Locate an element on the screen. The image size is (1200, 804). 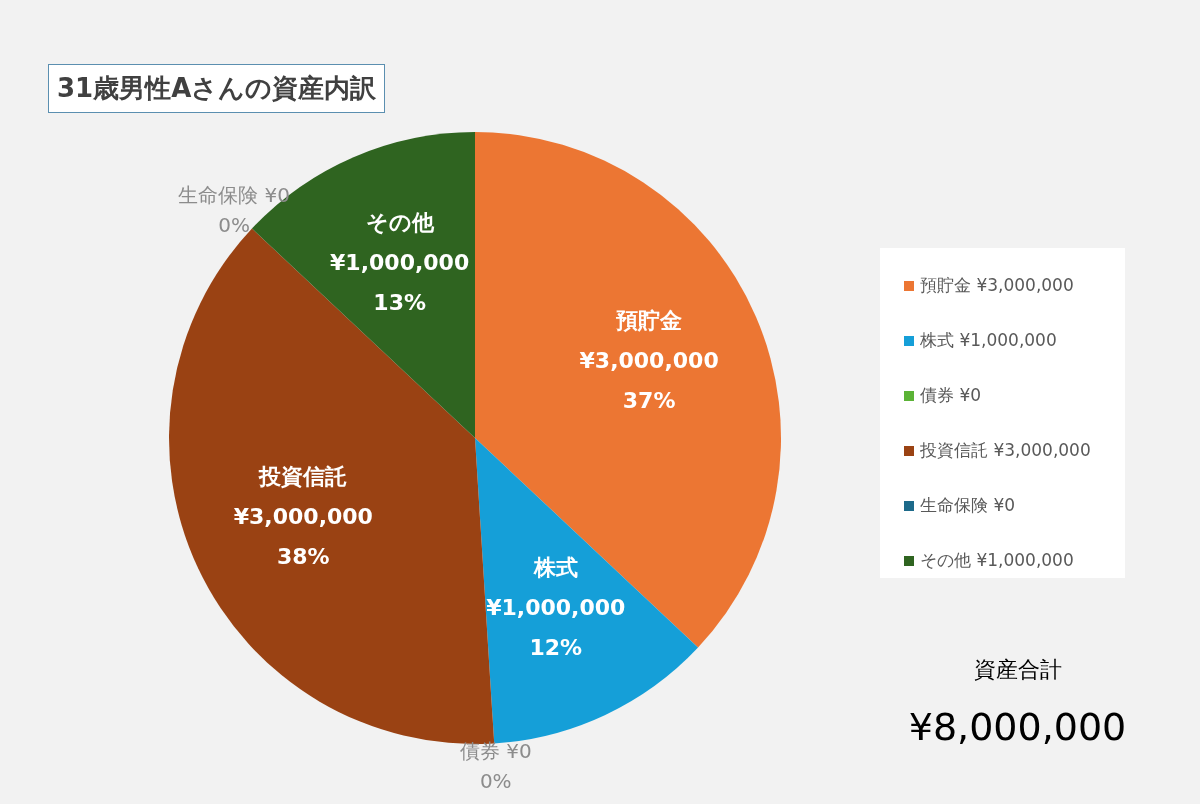
text: ¥8,000,000 is located at coordinates (1017, 727).